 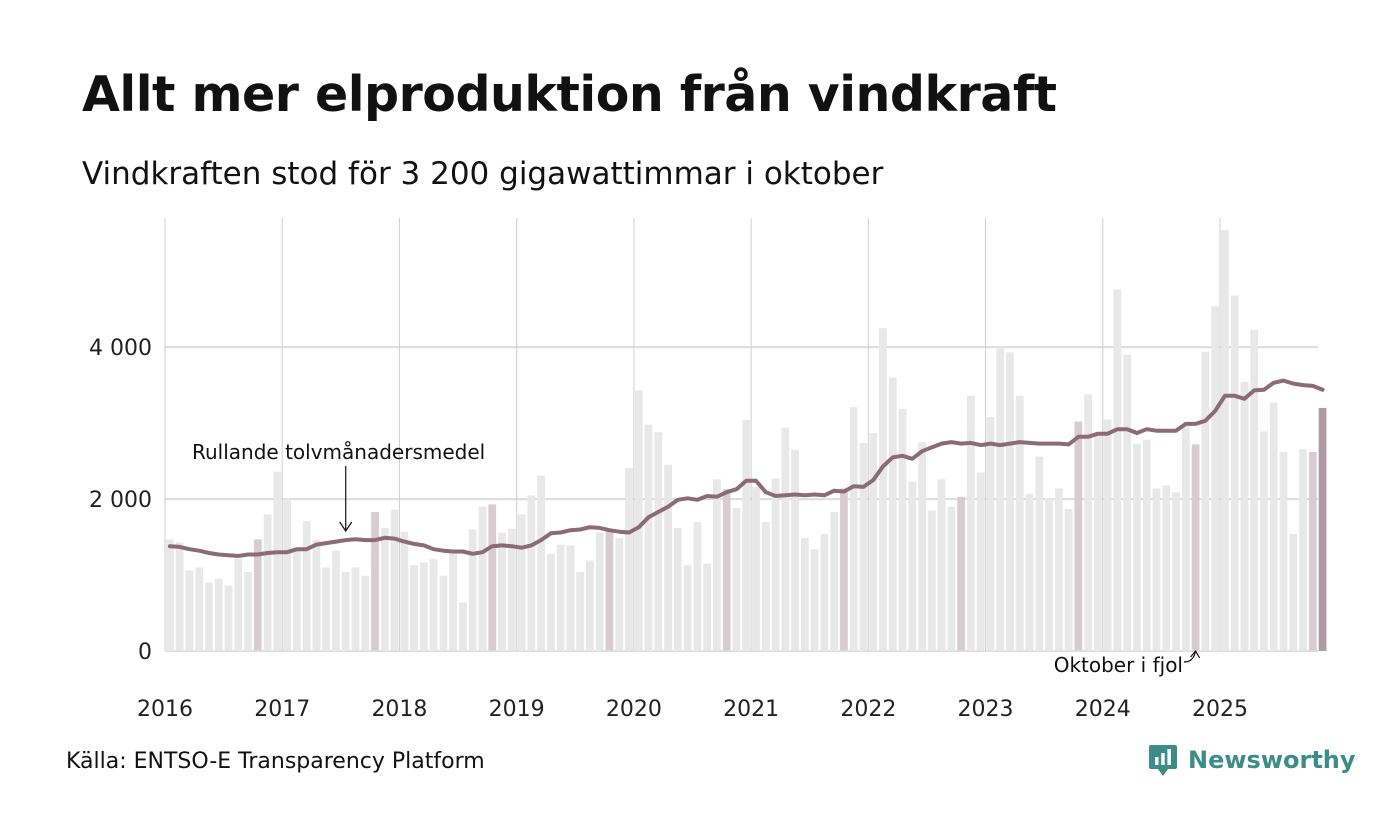 What do you see at coordinates (120, 500) in the screenshot?
I see `y-tick-label: 2 000` at bounding box center [120, 500].